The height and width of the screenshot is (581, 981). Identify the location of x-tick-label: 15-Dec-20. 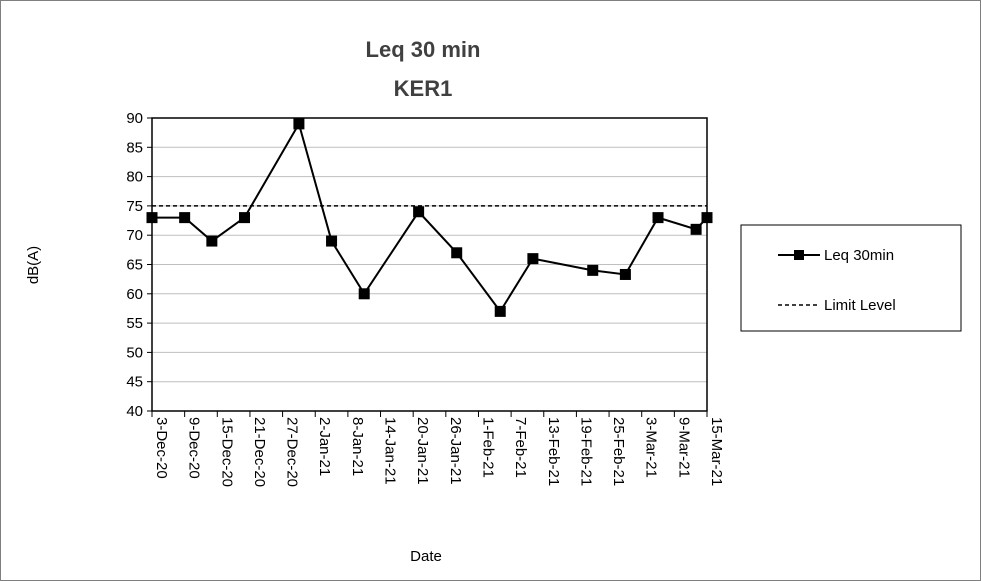
(226, 452).